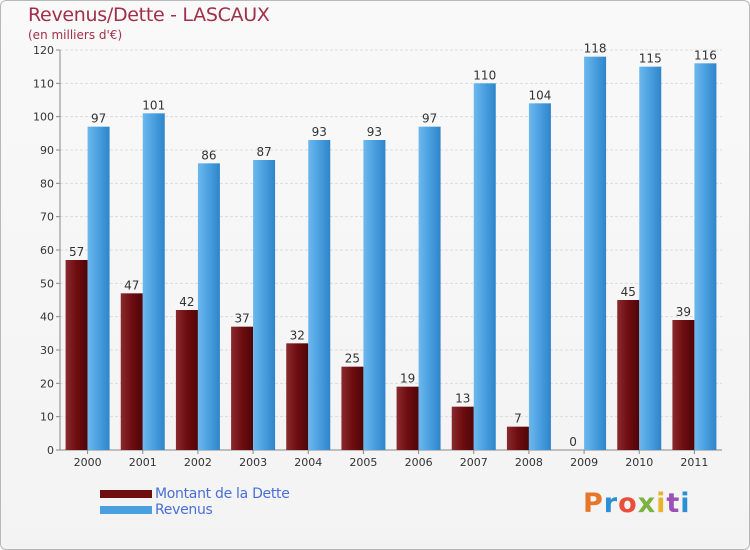  What do you see at coordinates (474, 462) in the screenshot?
I see `x-tick-label: 2007` at bounding box center [474, 462].